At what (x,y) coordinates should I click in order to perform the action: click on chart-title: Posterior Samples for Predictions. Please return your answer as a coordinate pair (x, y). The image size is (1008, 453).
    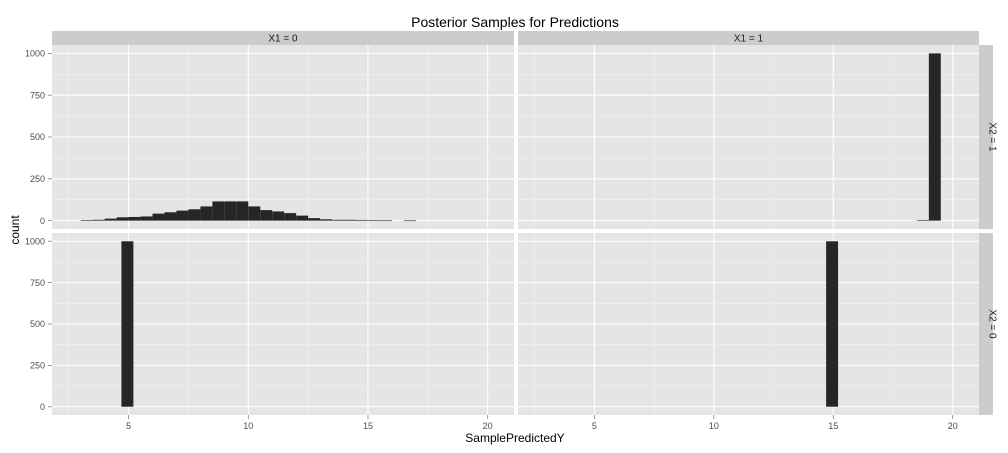
    Looking at the image, I should click on (515, 22).